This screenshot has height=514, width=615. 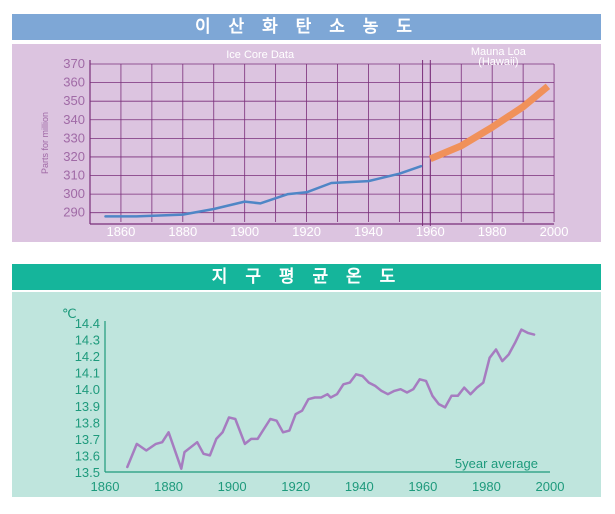 What do you see at coordinates (87, 323) in the screenshot?
I see `temperature-y-tick-label: 14.4` at bounding box center [87, 323].